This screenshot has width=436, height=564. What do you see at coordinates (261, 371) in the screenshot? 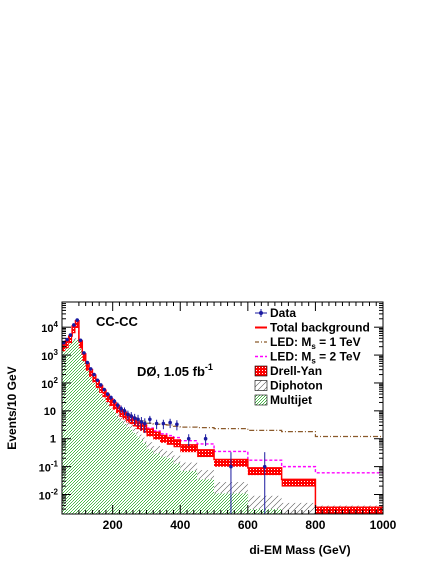
I see `legend-swatch-dy` at bounding box center [261, 371].